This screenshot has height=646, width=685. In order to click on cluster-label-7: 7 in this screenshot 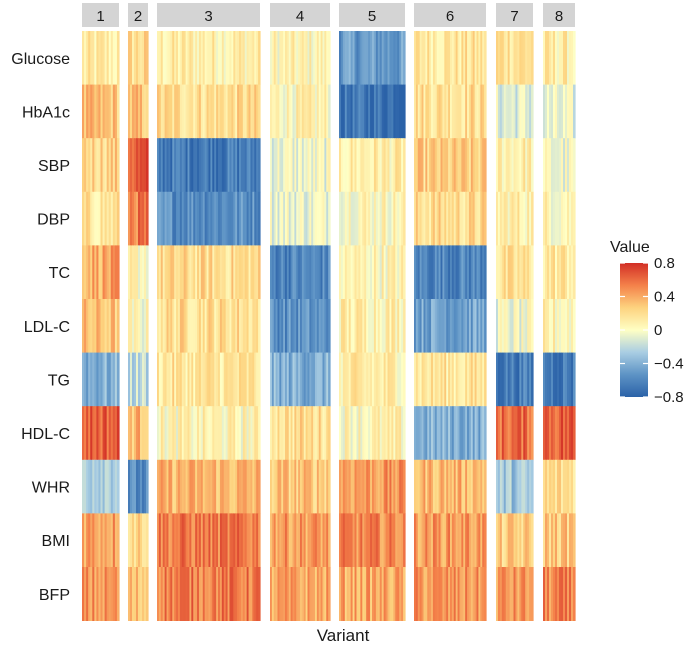, I will do `click(514, 16)`.